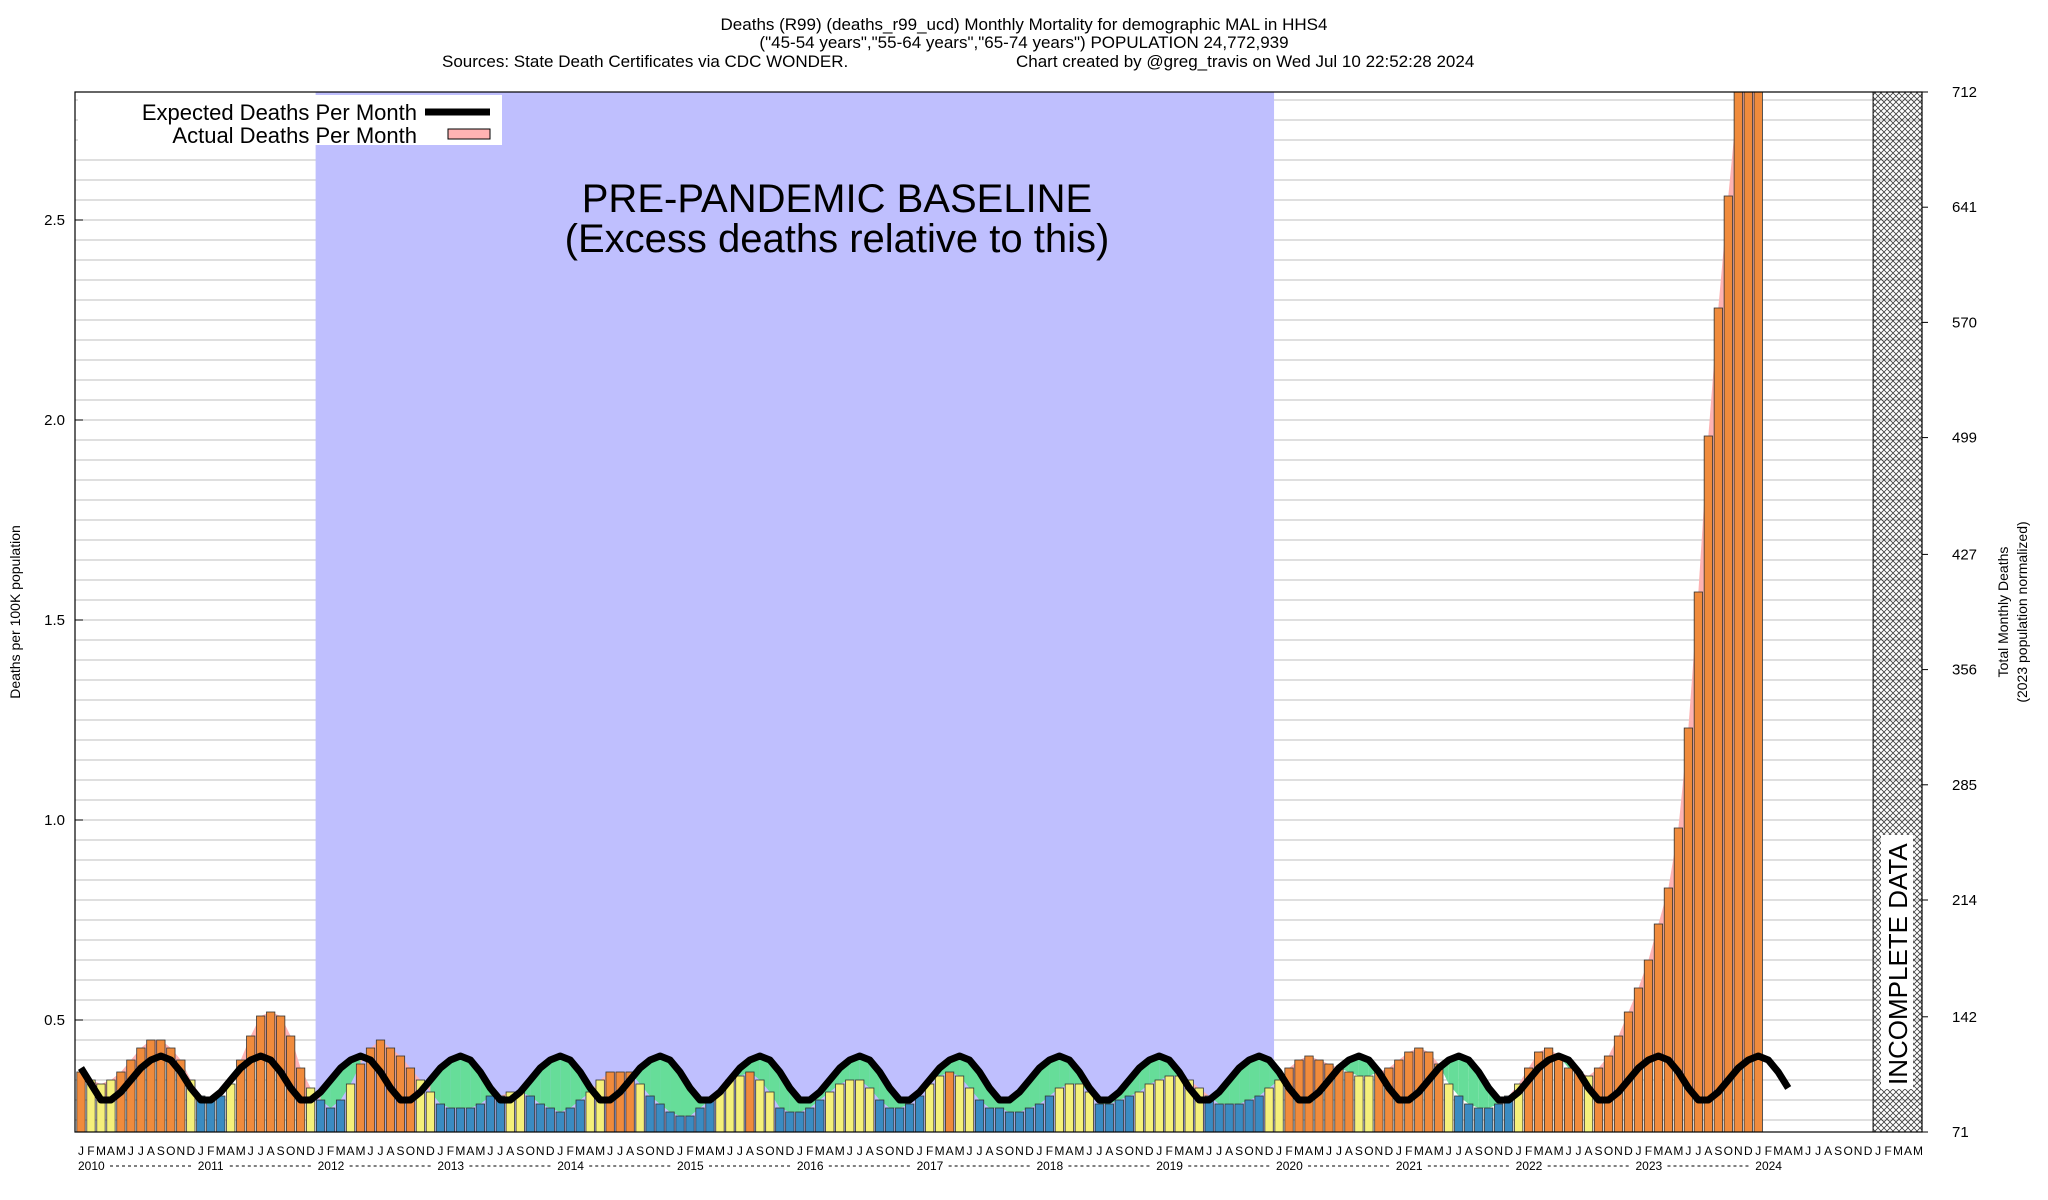  What do you see at coordinates (570, 1166) in the screenshot?
I see `year-label: 2014` at bounding box center [570, 1166].